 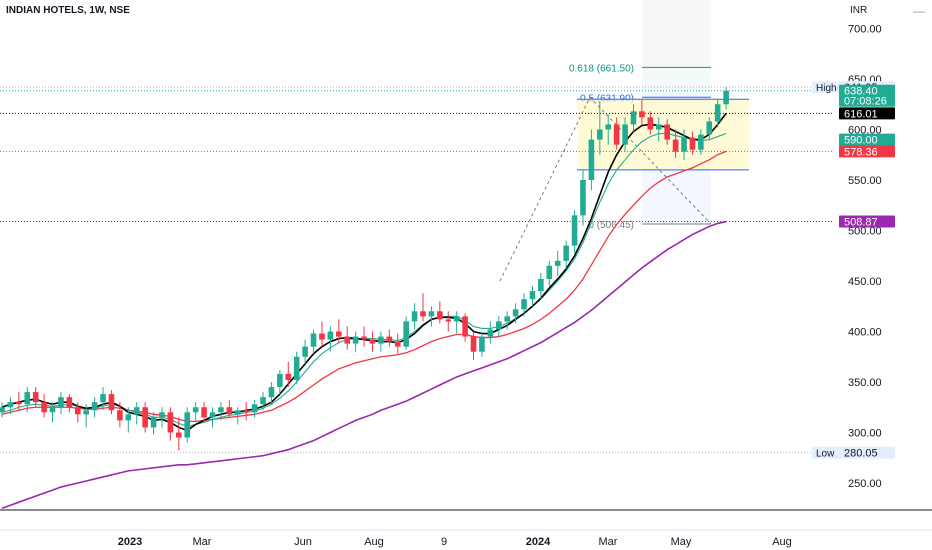 What do you see at coordinates (865, 282) in the screenshot?
I see `y-tick-label: 450.00` at bounding box center [865, 282].